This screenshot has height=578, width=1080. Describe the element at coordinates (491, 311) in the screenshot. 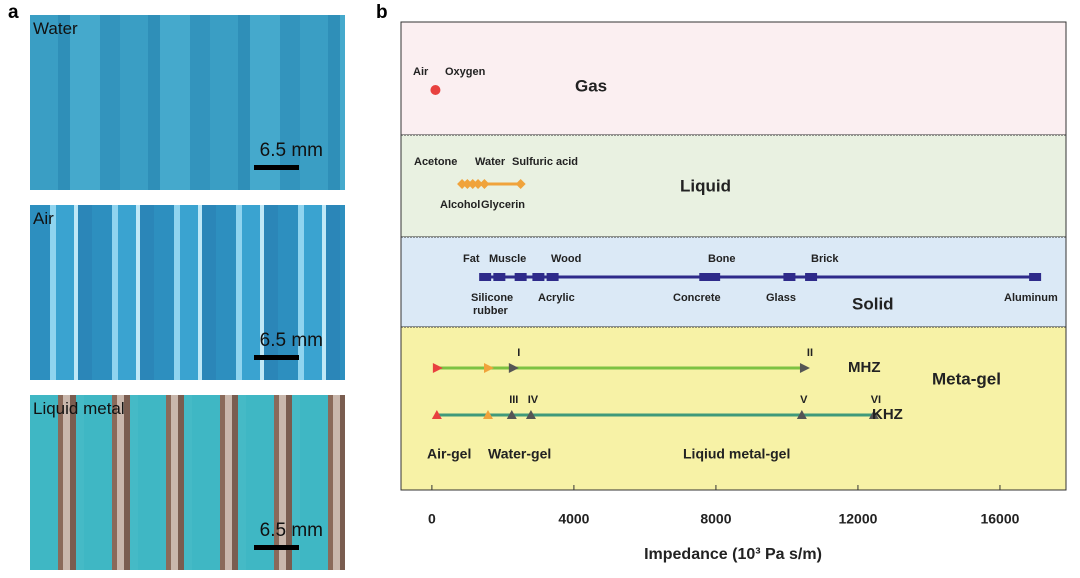

I see `material-label: rubber` at that location.